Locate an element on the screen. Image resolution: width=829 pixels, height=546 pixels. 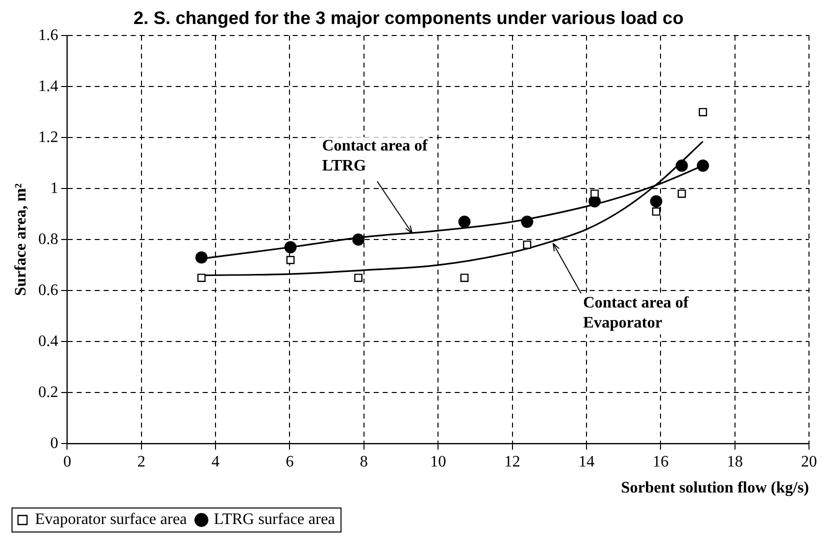
y-tick-label: 1 is located at coordinates (54, 188).